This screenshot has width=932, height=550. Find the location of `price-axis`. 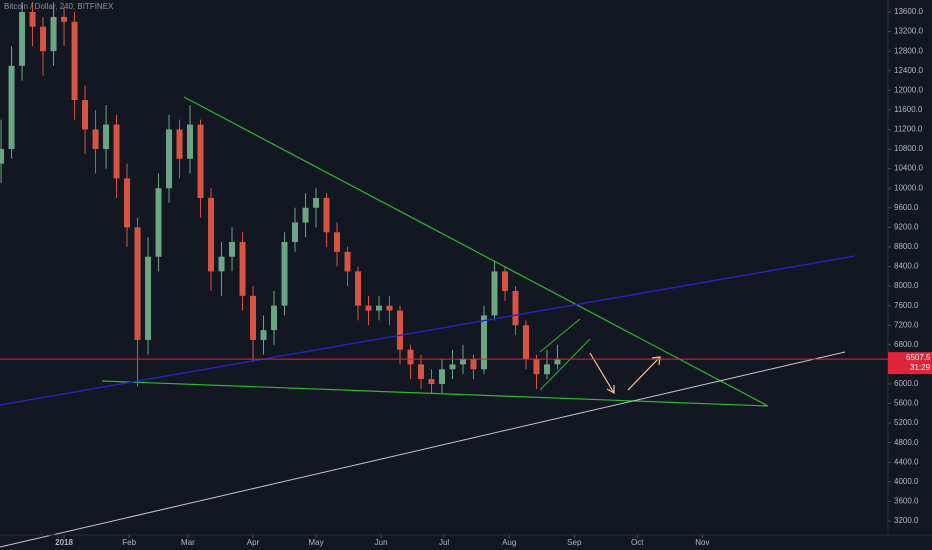

price-axis is located at coordinates (910, 275).